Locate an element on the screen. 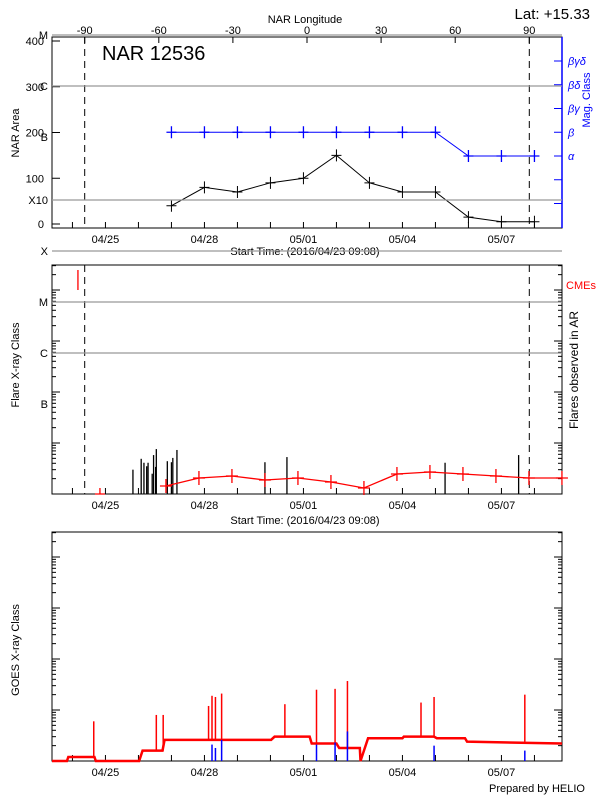 The width and height of the screenshot is (600, 800). mag-class-line is located at coordinates (353, 144).